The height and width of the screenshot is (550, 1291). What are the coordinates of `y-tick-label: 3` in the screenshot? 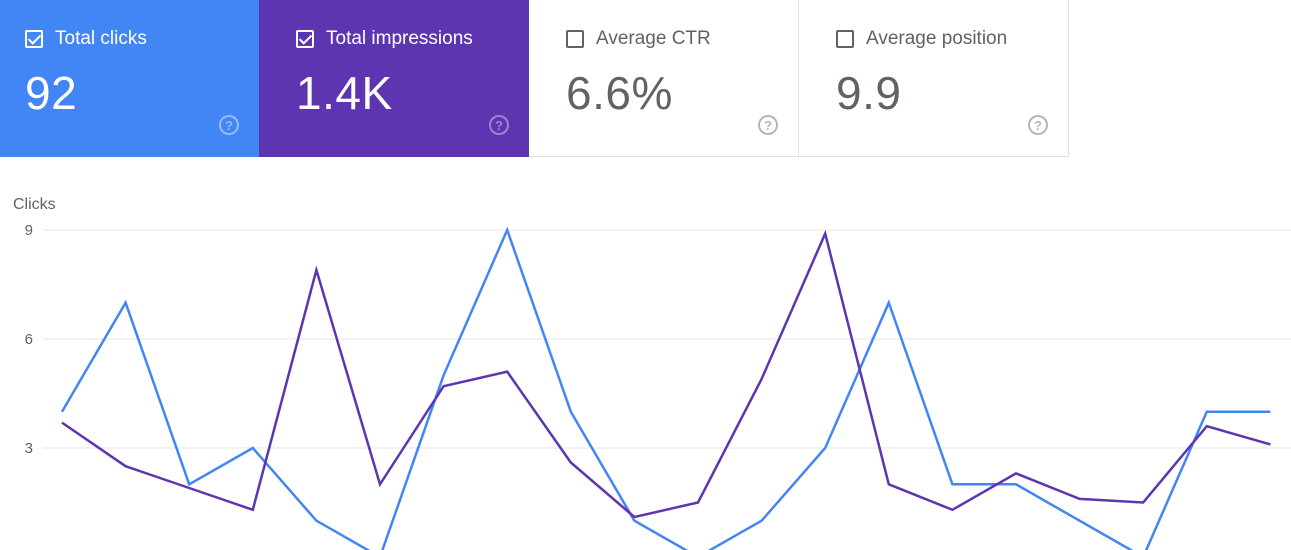 It's located at (29, 448).